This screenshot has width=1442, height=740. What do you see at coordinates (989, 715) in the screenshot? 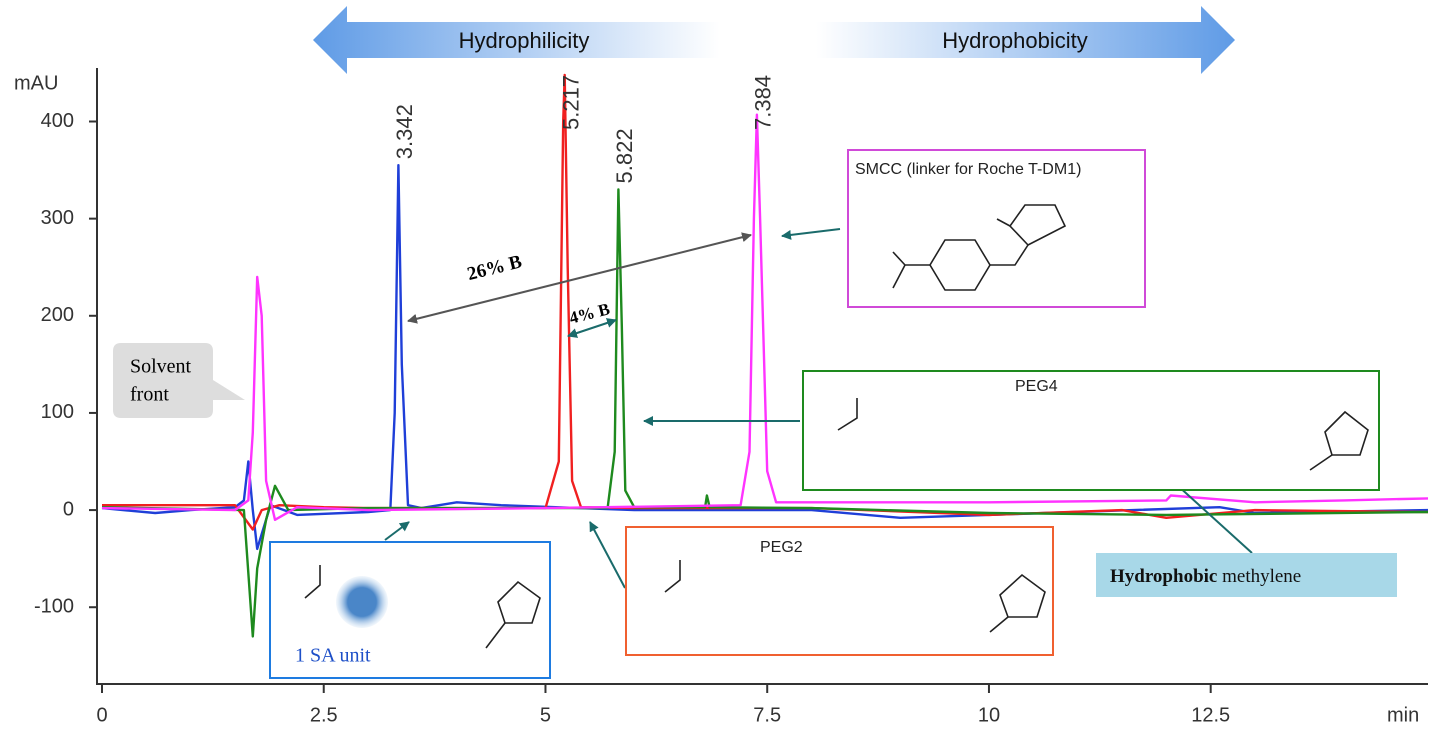
I see `x-tick-label: 10` at bounding box center [989, 715].